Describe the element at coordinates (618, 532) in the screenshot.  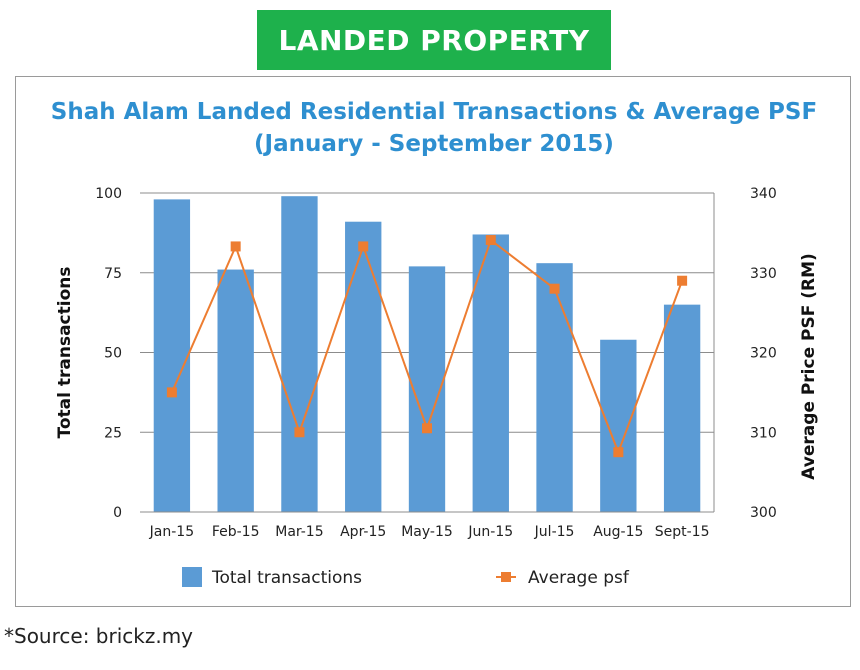
I see `x-tick-label: Aug-15` at that location.